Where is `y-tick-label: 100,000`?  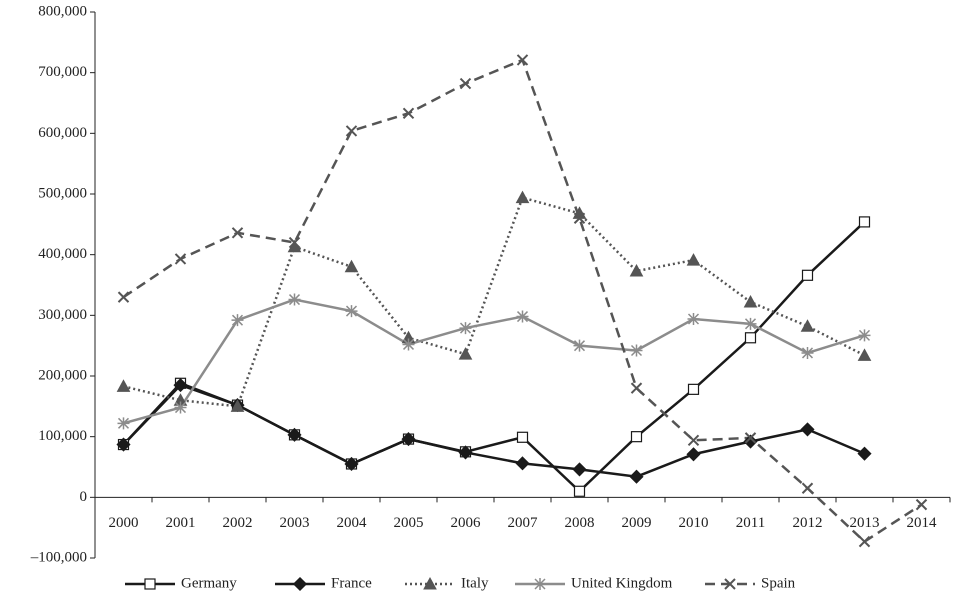
y-tick-label: 100,000 is located at coordinates (62, 436).